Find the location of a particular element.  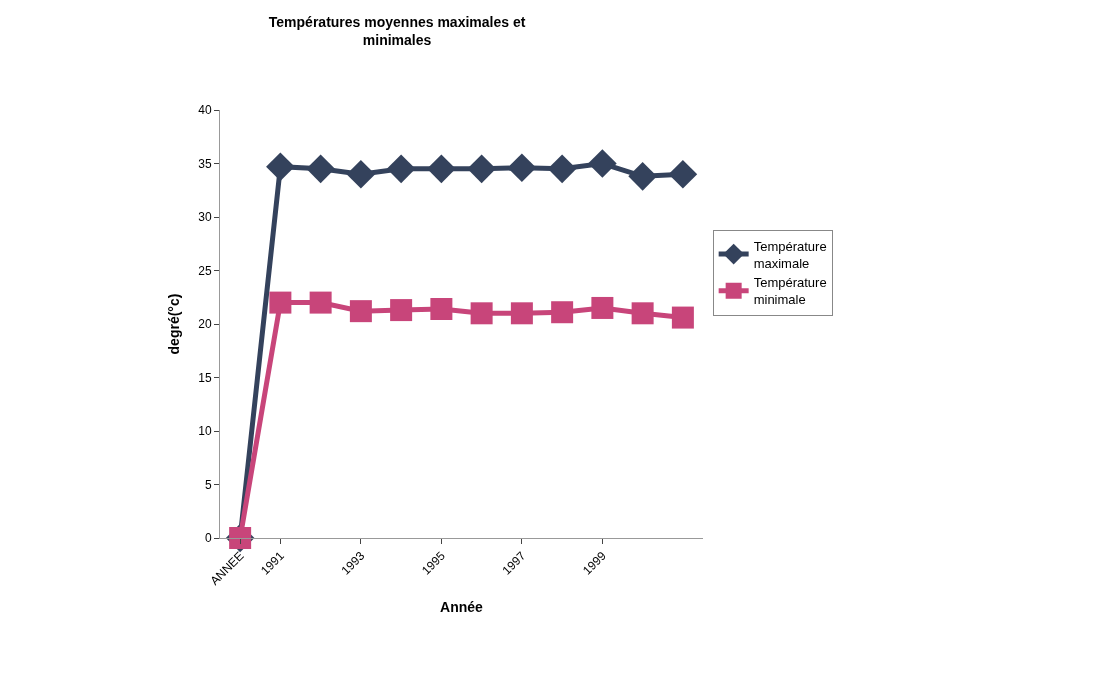

y-tick-label: 15 is located at coordinates (205, 377).